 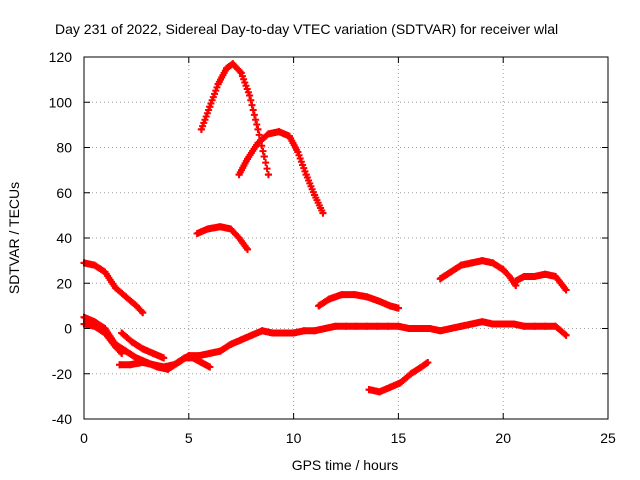 I want to click on y-tick-label: 40, so click(x=64, y=238).